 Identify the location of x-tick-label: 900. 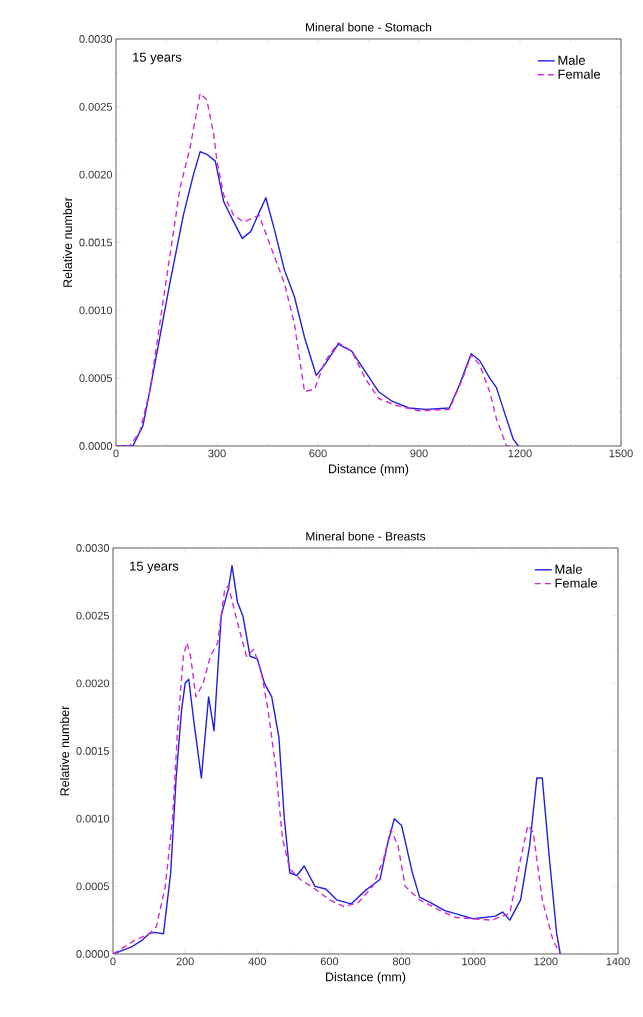
(419, 453).